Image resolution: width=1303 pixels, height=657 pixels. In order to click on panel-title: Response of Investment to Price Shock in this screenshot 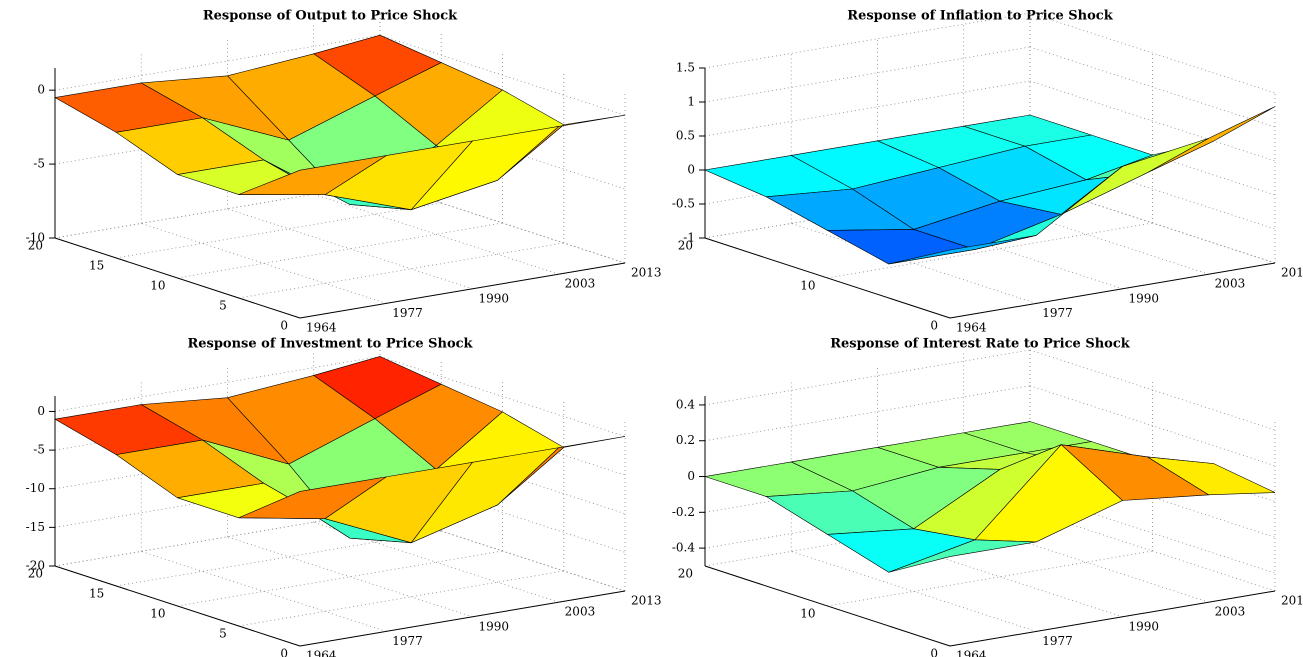, I will do `click(330, 344)`.